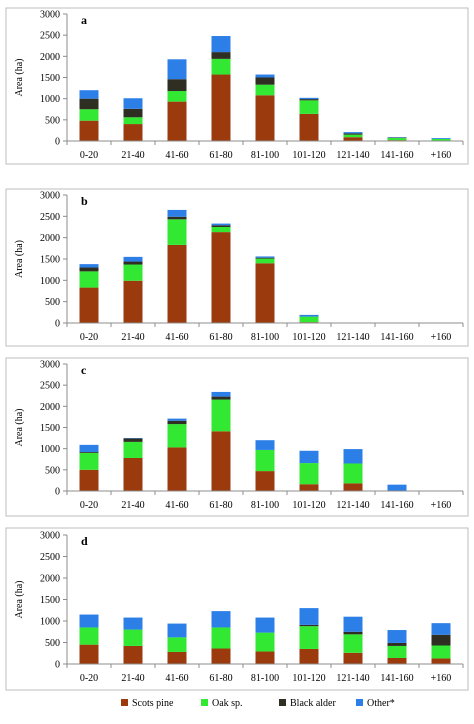  What do you see at coordinates (204, 702) in the screenshot?
I see `legend-swatch-oak` at bounding box center [204, 702].